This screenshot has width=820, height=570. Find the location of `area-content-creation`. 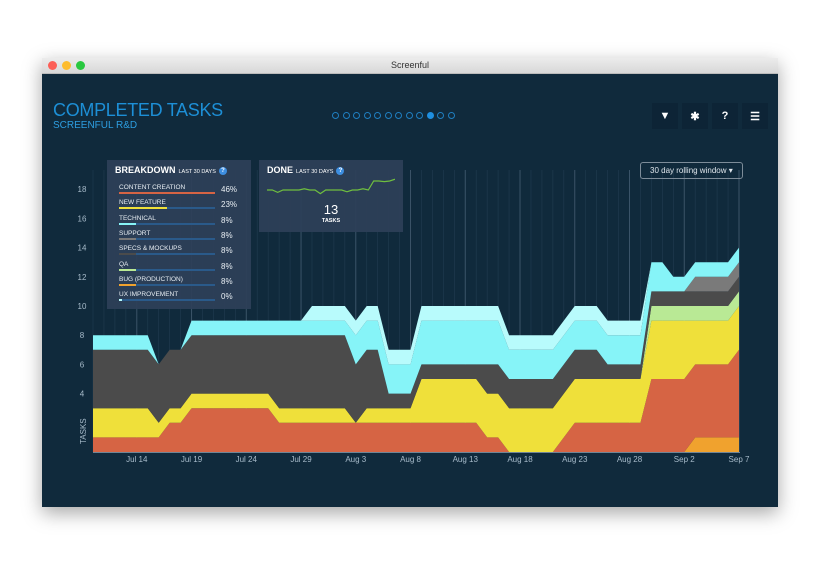

area-content-creation is located at coordinates (416, 400).